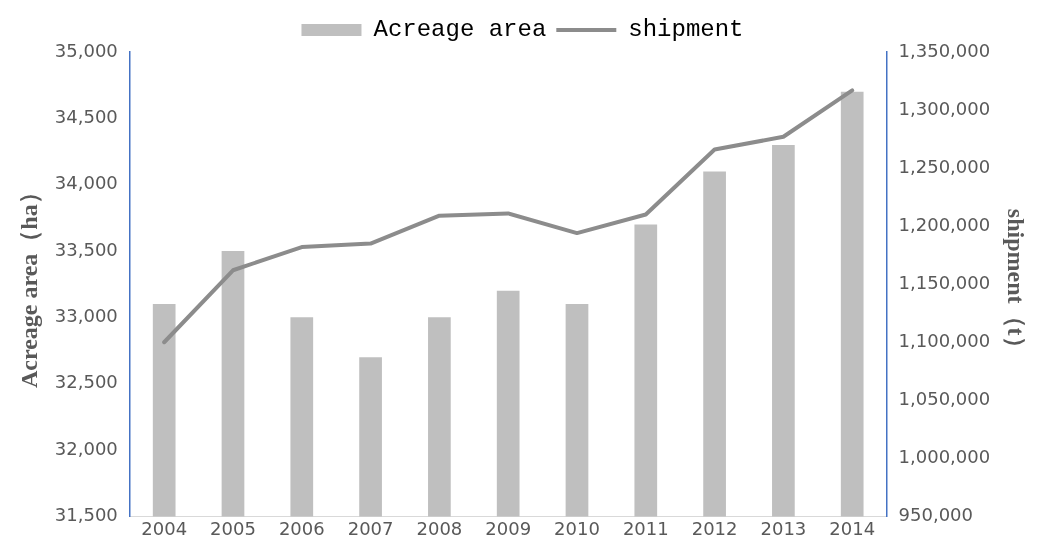  What do you see at coordinates (1016, 284) in the screenshot?
I see `y2-axis-title: shipment（t）` at bounding box center [1016, 284].